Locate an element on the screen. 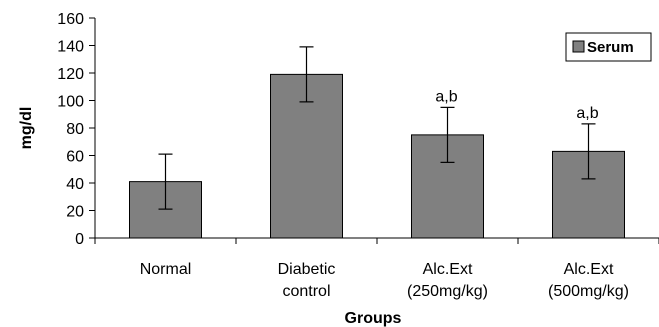 The height and width of the screenshot is (327, 659). legend-swatch-serum is located at coordinates (578, 46).